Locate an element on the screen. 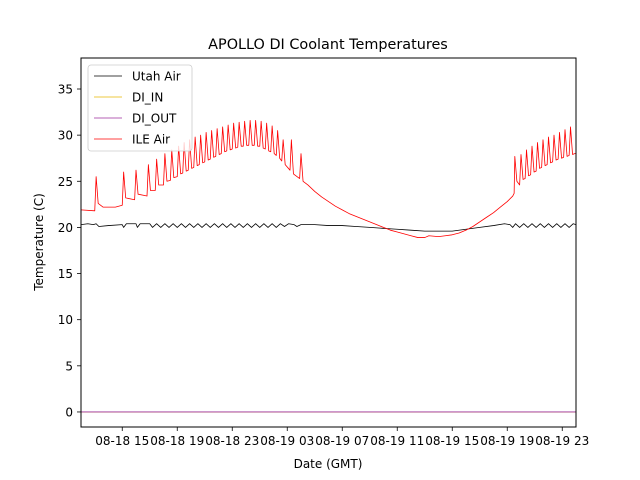 The width and height of the screenshot is (640, 480). legend-item: ILE Air is located at coordinates (132, 140).